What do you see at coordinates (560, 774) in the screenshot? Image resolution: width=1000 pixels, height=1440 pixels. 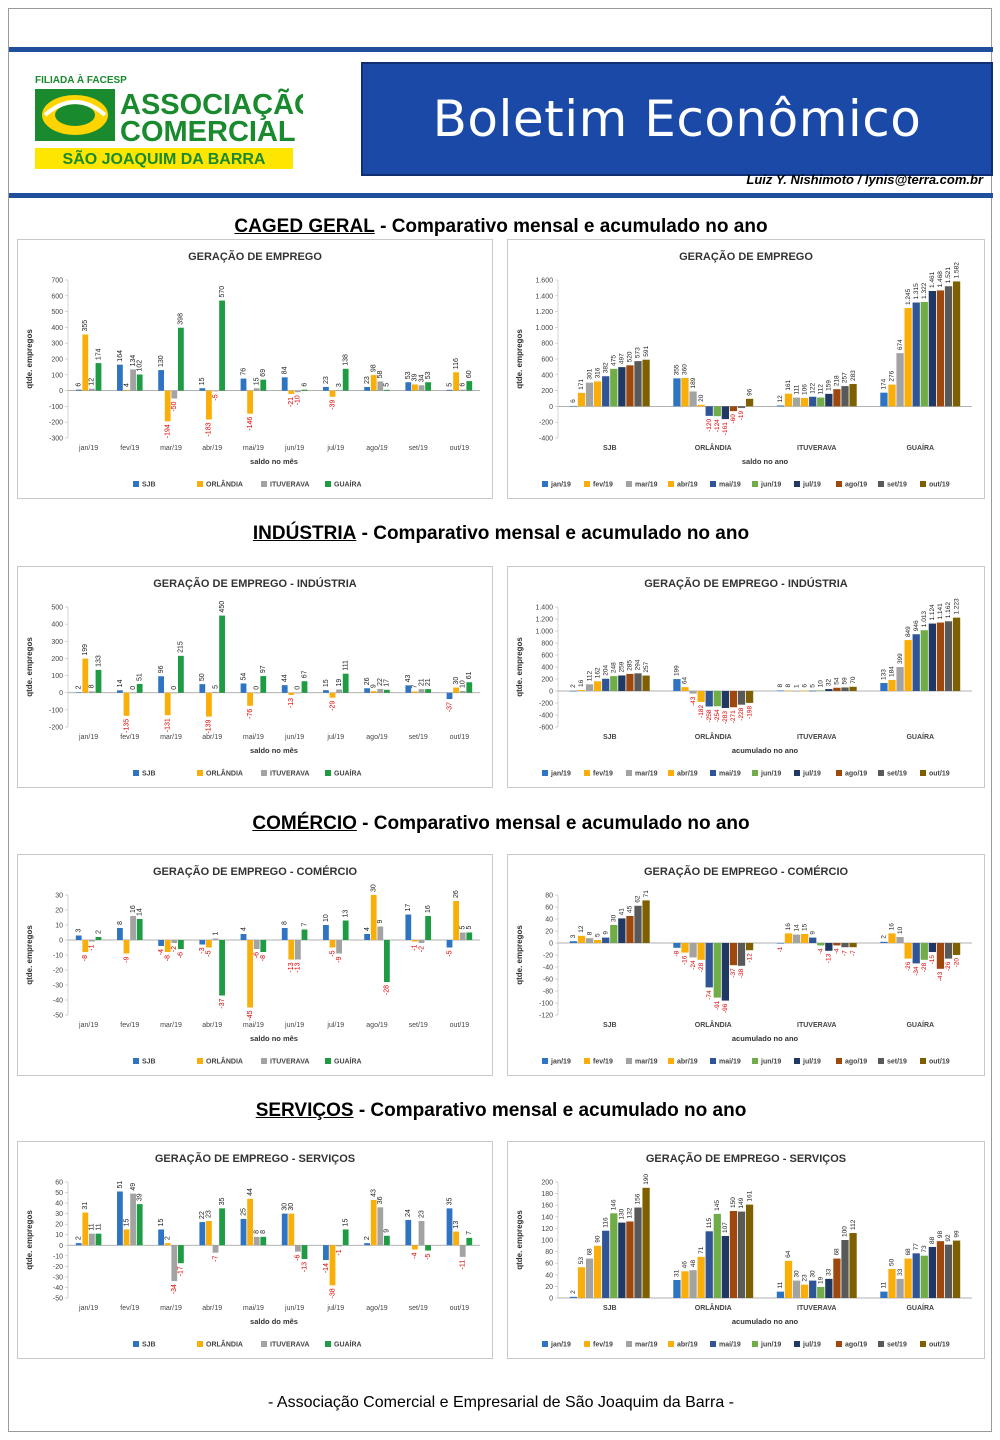 I see `legend-label: jan/19` at bounding box center [560, 774].